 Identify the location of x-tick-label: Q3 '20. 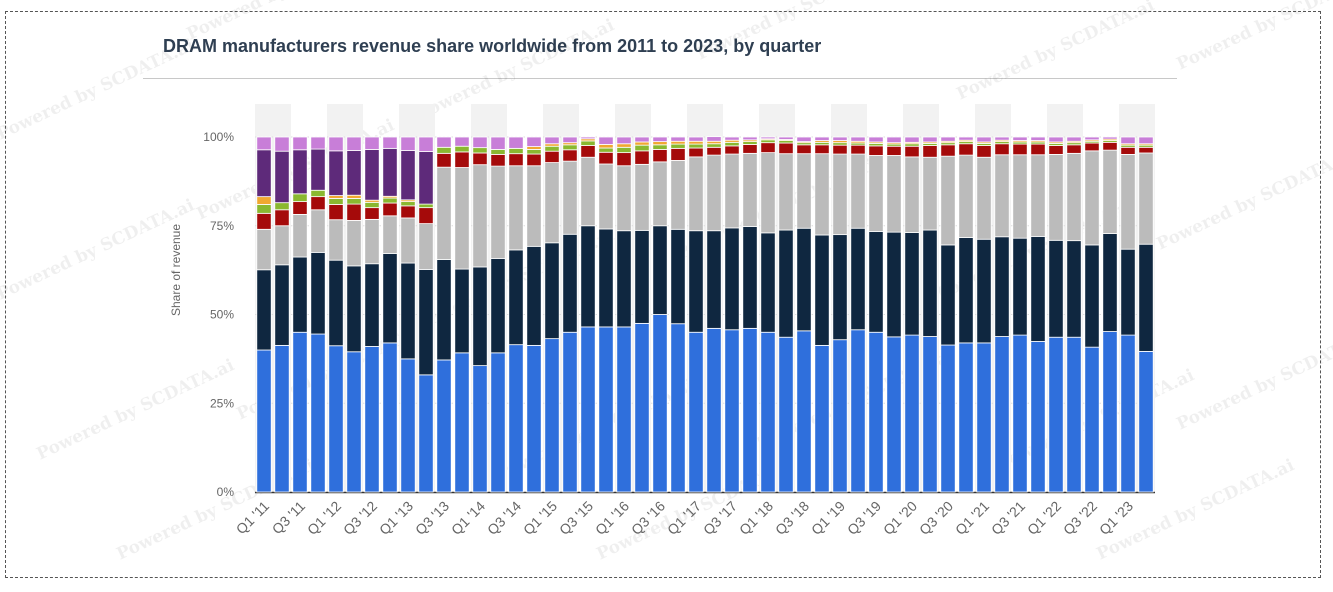
(936, 518).